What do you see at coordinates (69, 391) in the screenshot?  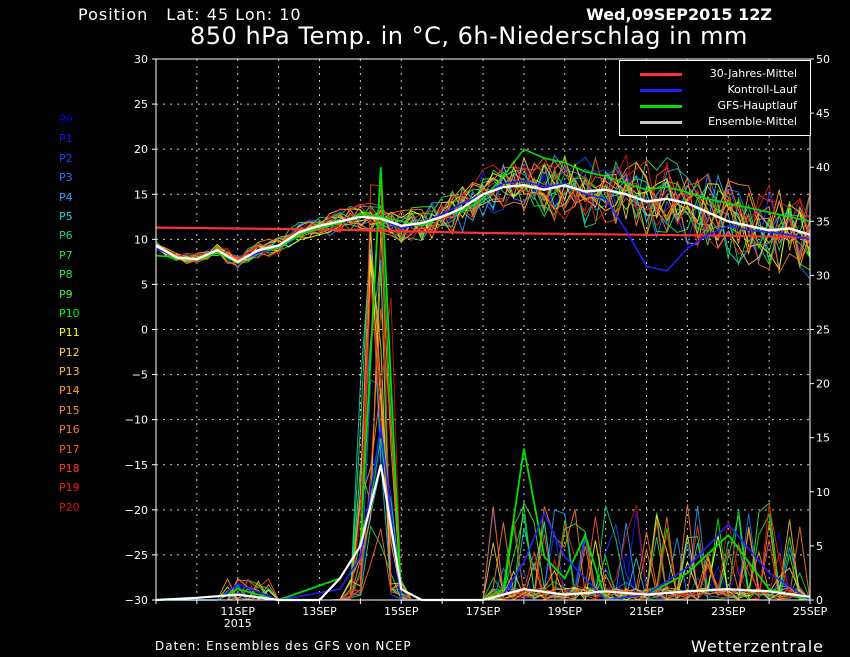 I see `member-label: P14` at bounding box center [69, 391].